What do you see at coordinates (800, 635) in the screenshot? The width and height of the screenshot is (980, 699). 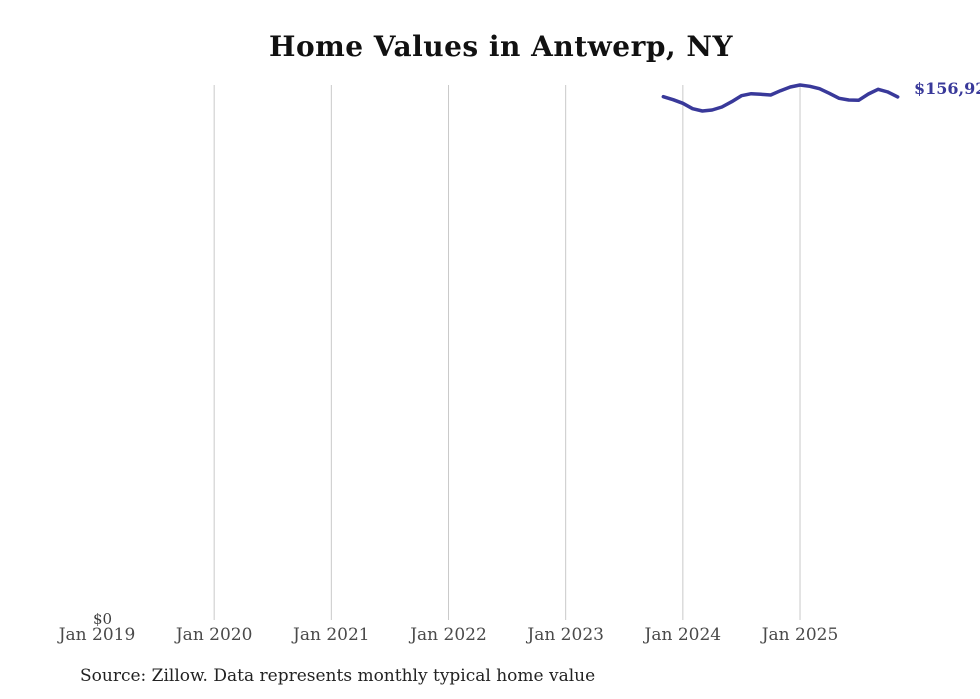 I see `x-tick-label: Jan 2025` at bounding box center [800, 635].